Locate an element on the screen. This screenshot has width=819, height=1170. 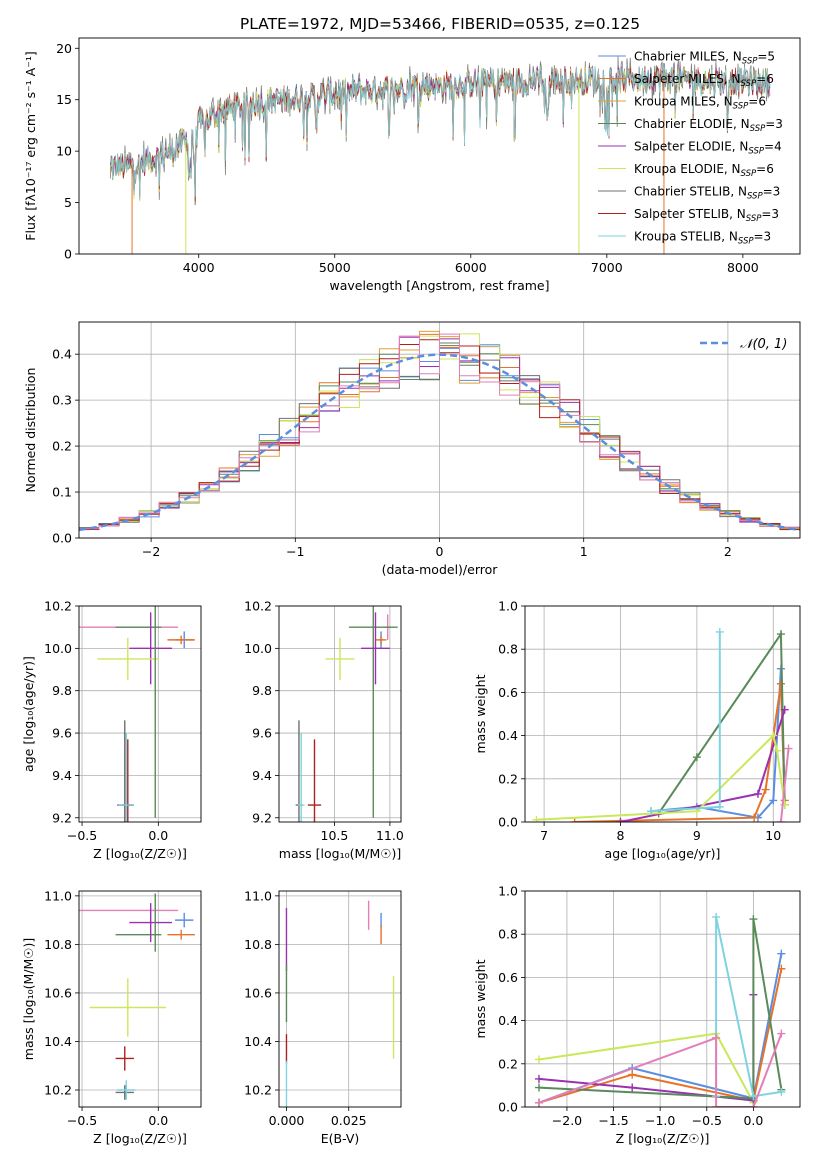
y-tick-label: 15 is located at coordinates (64, 99).